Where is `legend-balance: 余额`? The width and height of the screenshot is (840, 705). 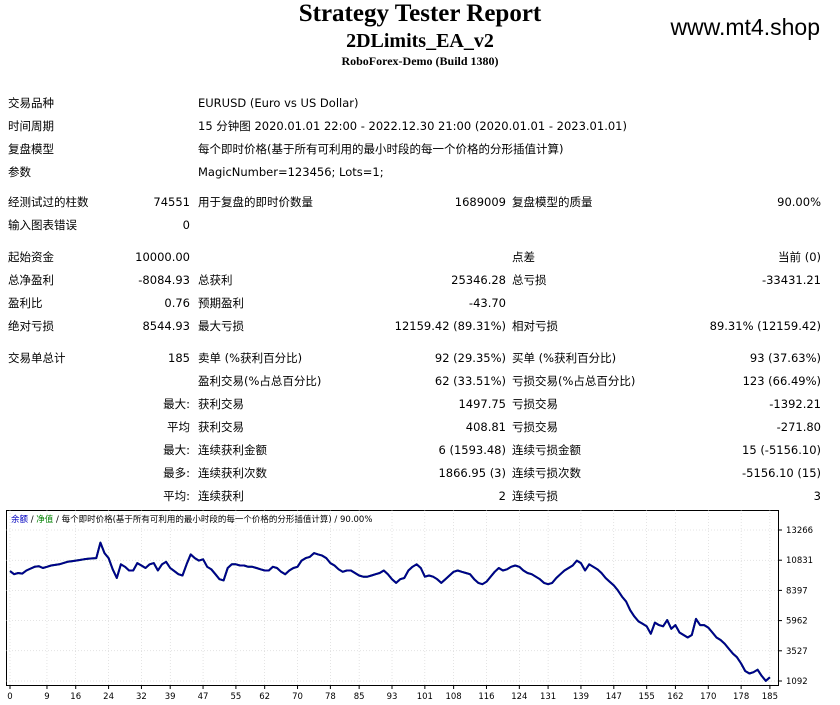
legend-balance: 余额 is located at coordinates (20, 519).